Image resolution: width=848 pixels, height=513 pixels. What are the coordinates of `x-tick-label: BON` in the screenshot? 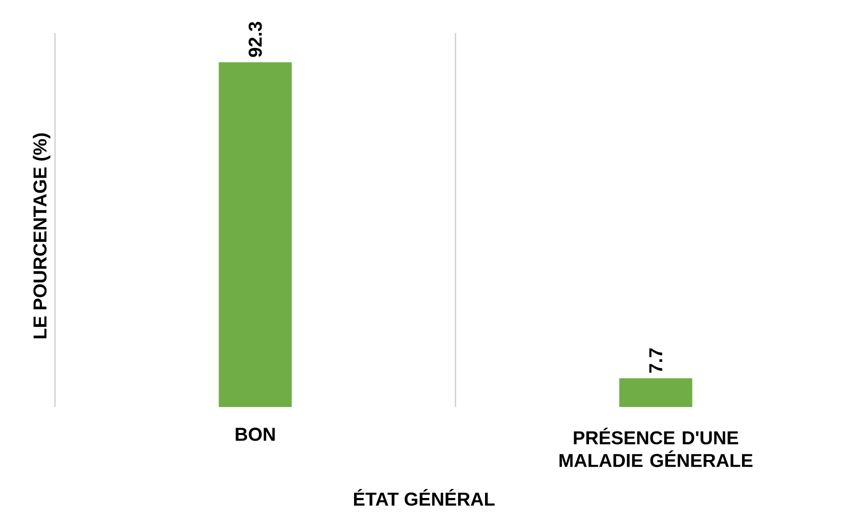 It's located at (255, 434).